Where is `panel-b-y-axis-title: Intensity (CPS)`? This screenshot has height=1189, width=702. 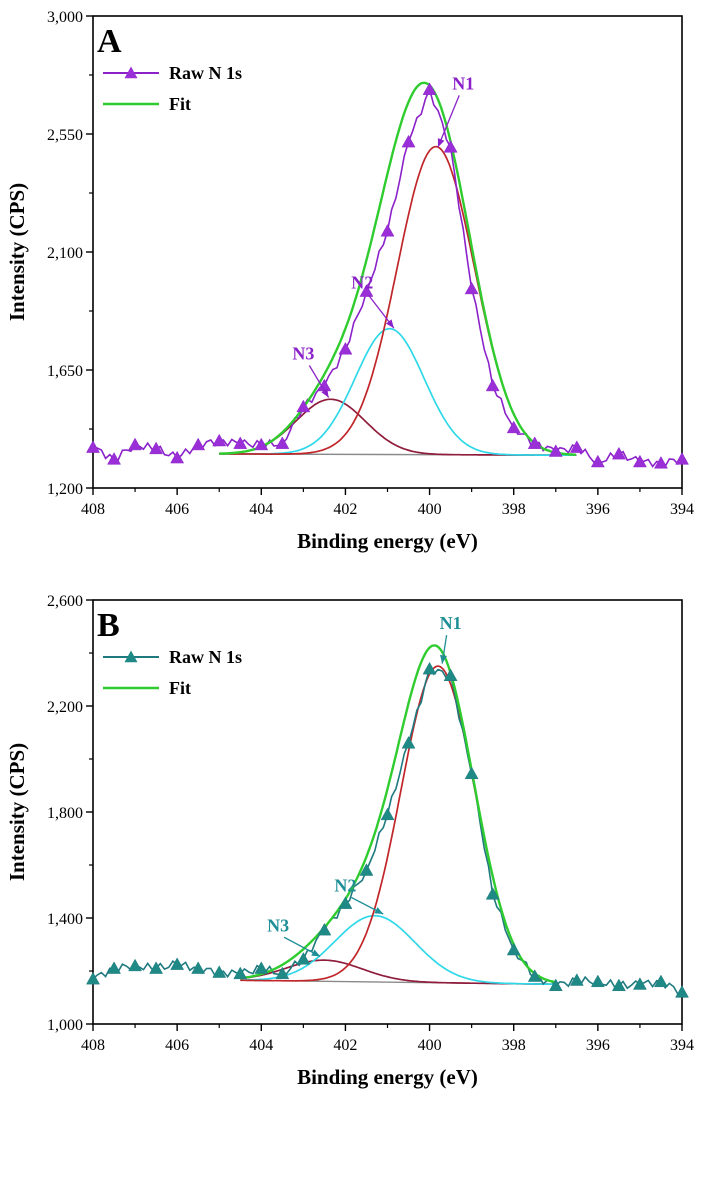 panel-b-y-axis-title: Intensity (CPS) is located at coordinates (17, 812).